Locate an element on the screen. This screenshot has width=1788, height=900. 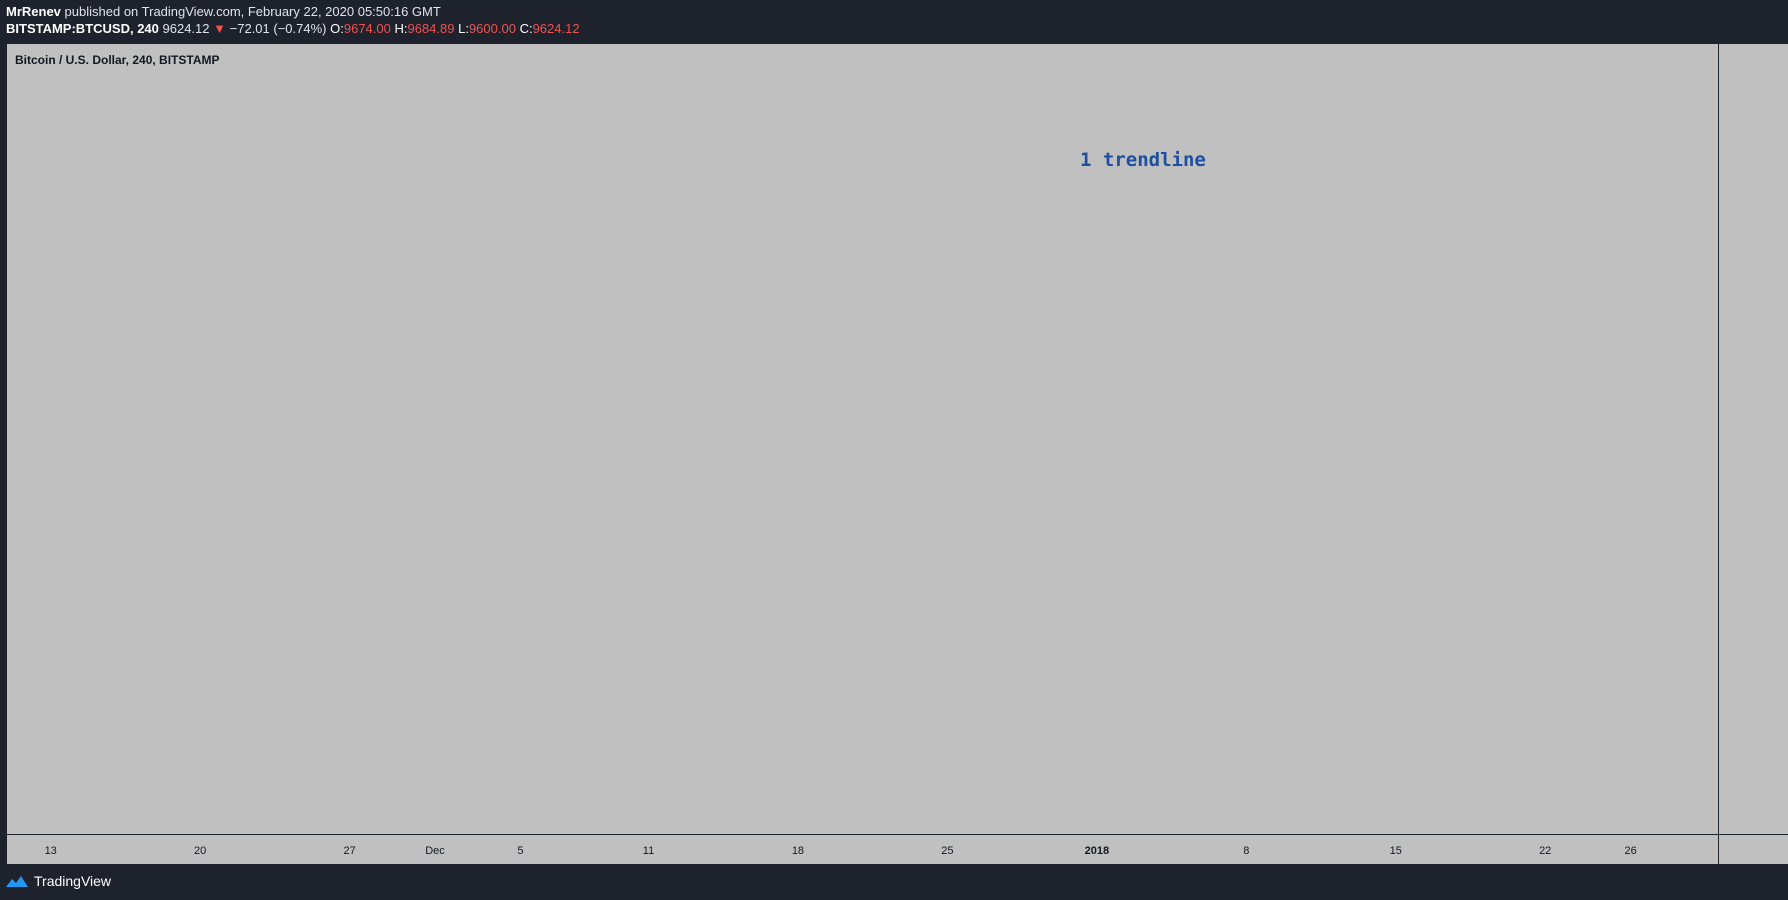
high-label: H: is located at coordinates (401, 28).